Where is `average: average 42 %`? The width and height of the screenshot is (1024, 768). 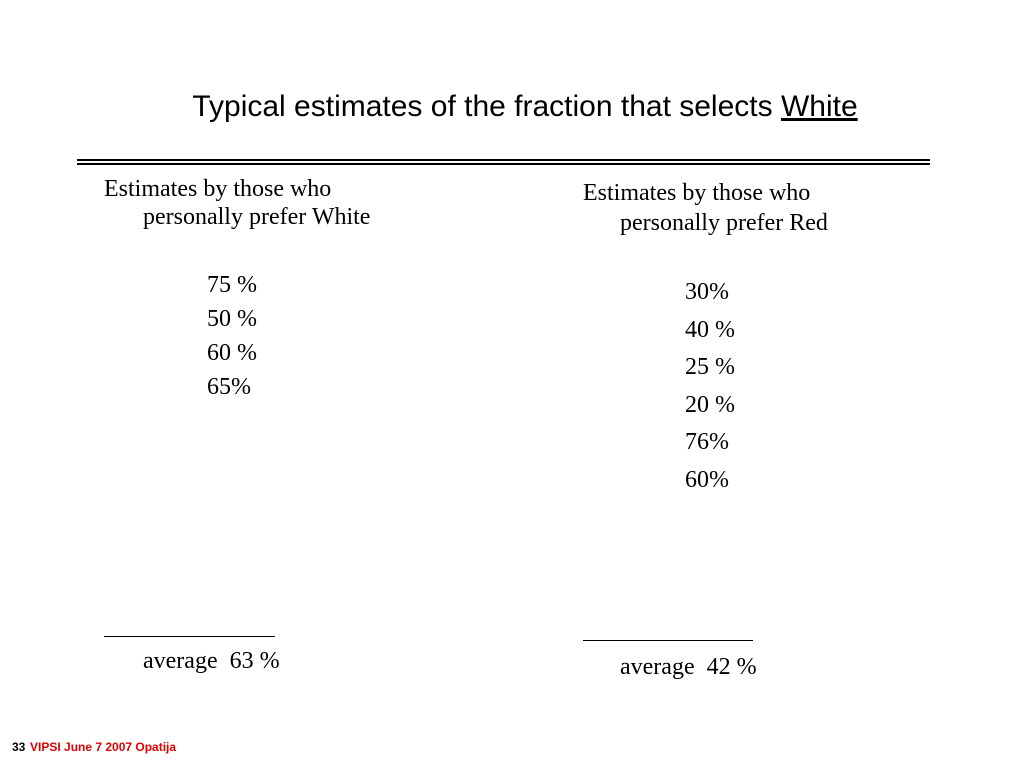
average: average 42 % is located at coordinates (688, 667).